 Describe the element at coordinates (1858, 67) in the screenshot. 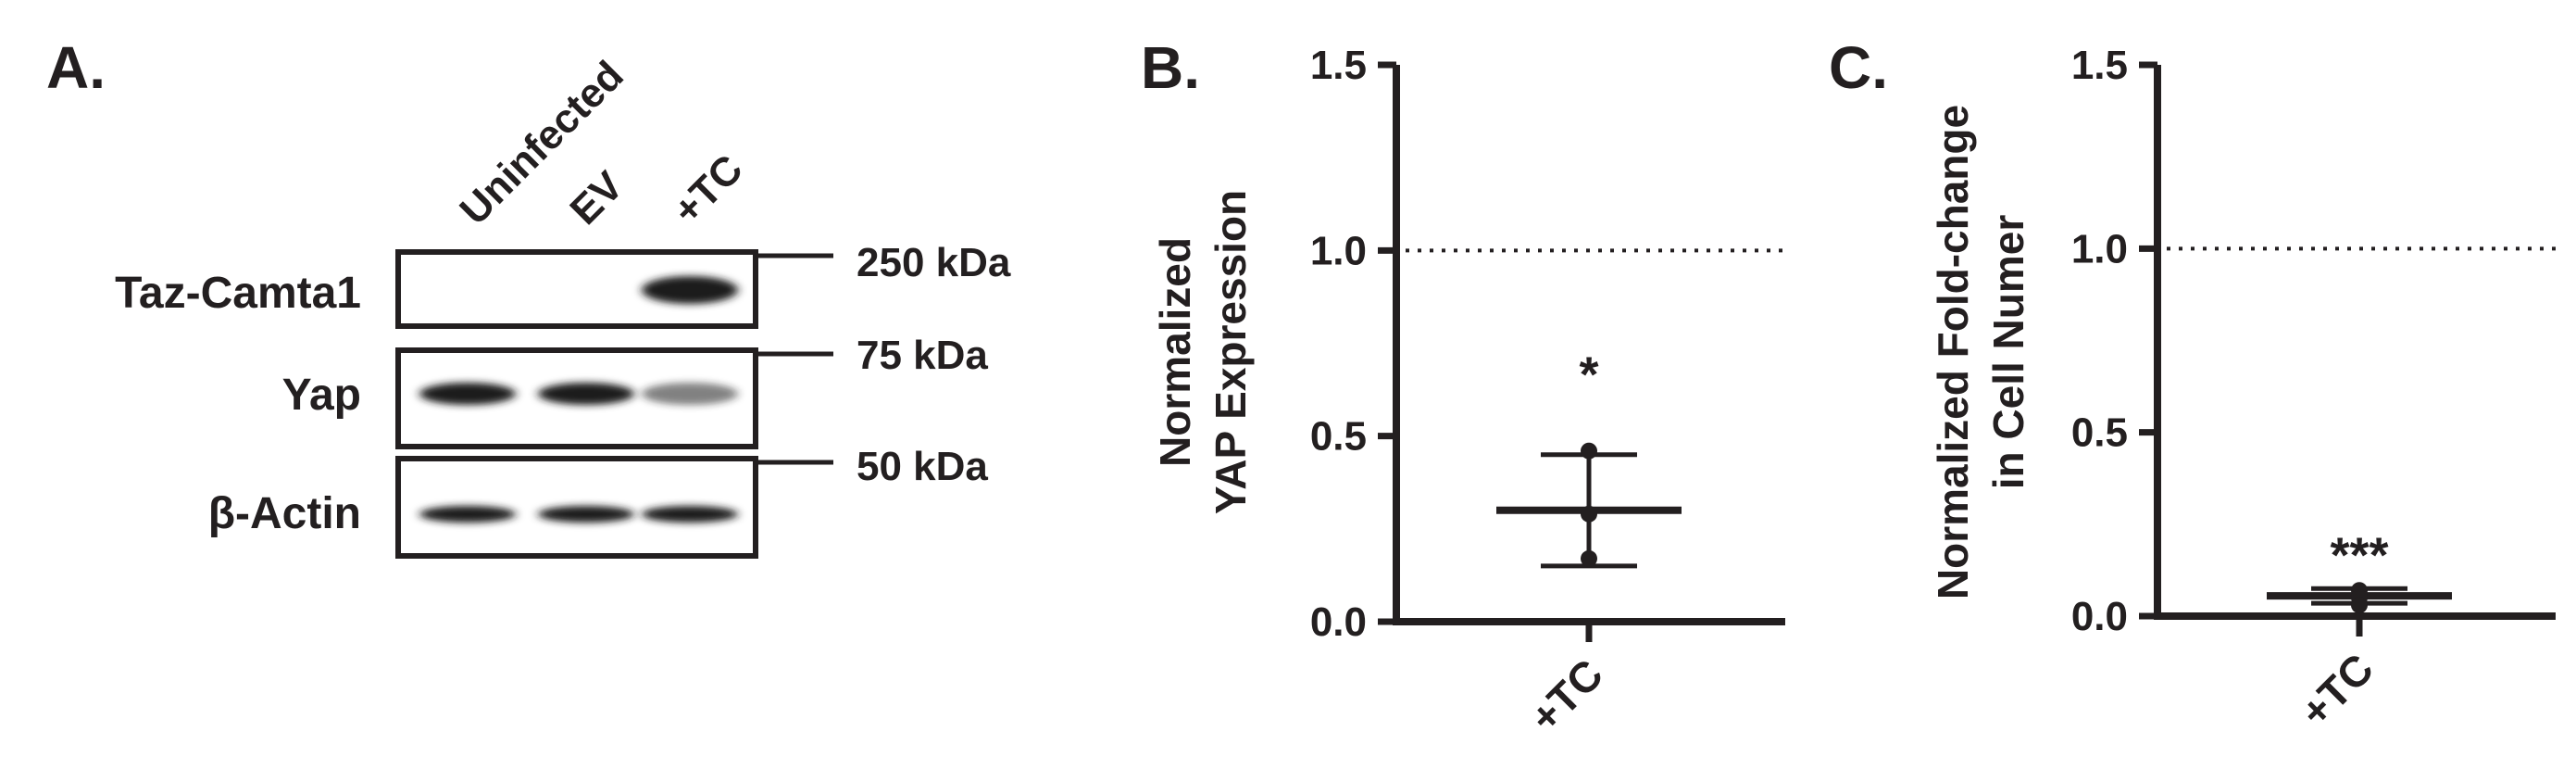

I see `panel-c-label: C.` at that location.